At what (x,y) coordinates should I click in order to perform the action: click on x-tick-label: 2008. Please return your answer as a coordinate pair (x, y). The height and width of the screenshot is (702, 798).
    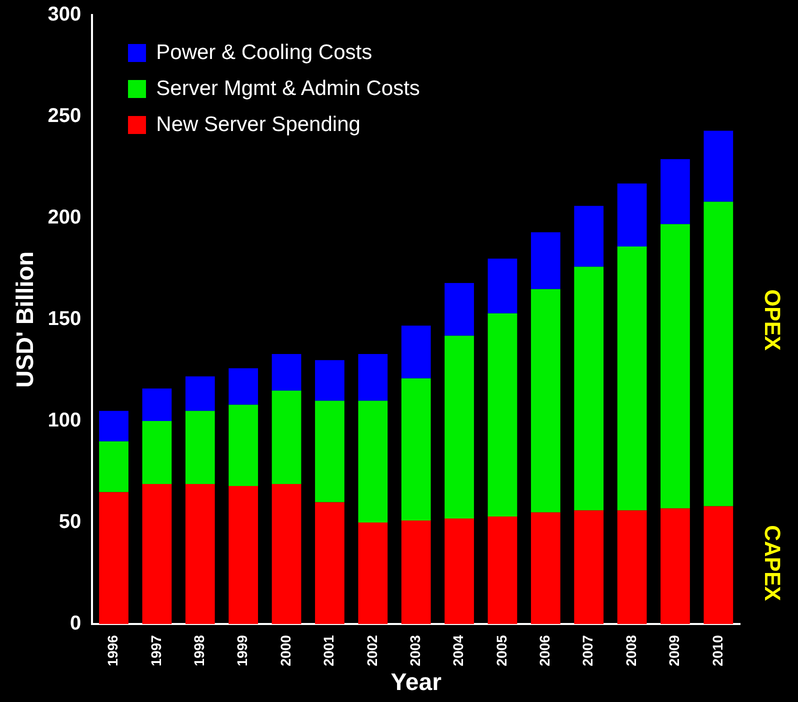
    Looking at the image, I should click on (630, 650).